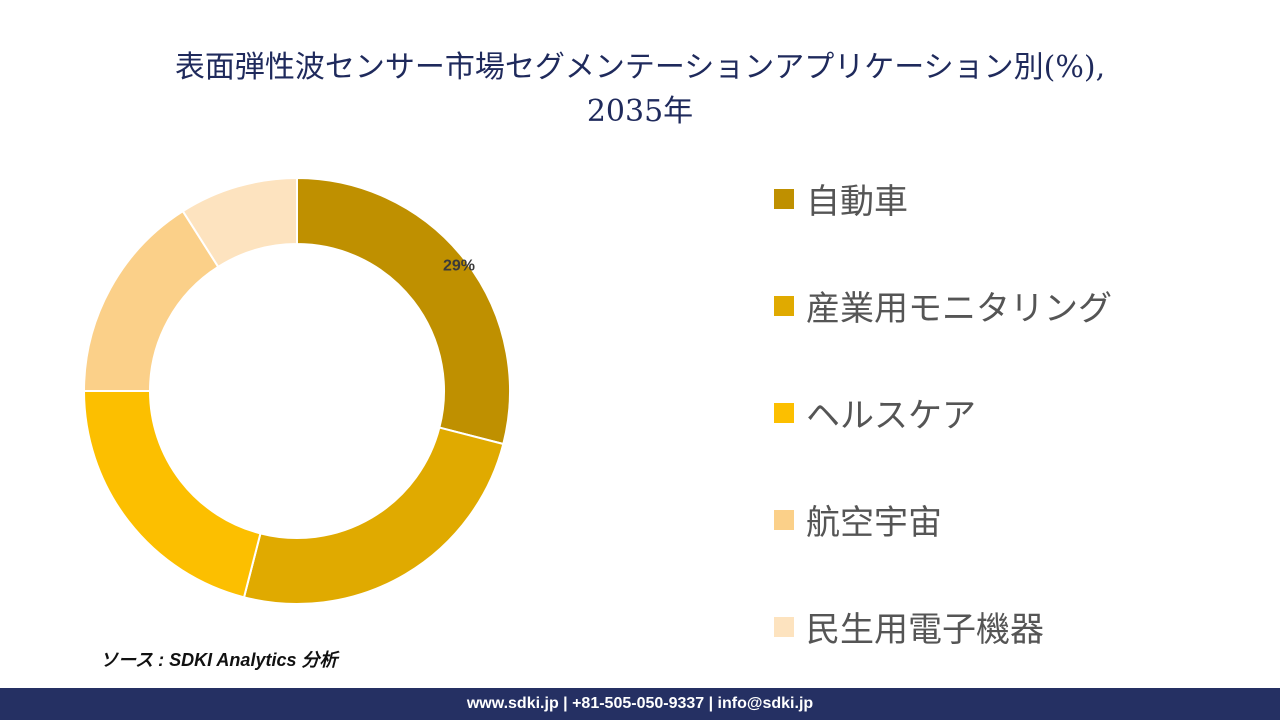  I want to click on legend-item-2: 産業用モニタリング, so click(1014, 305).